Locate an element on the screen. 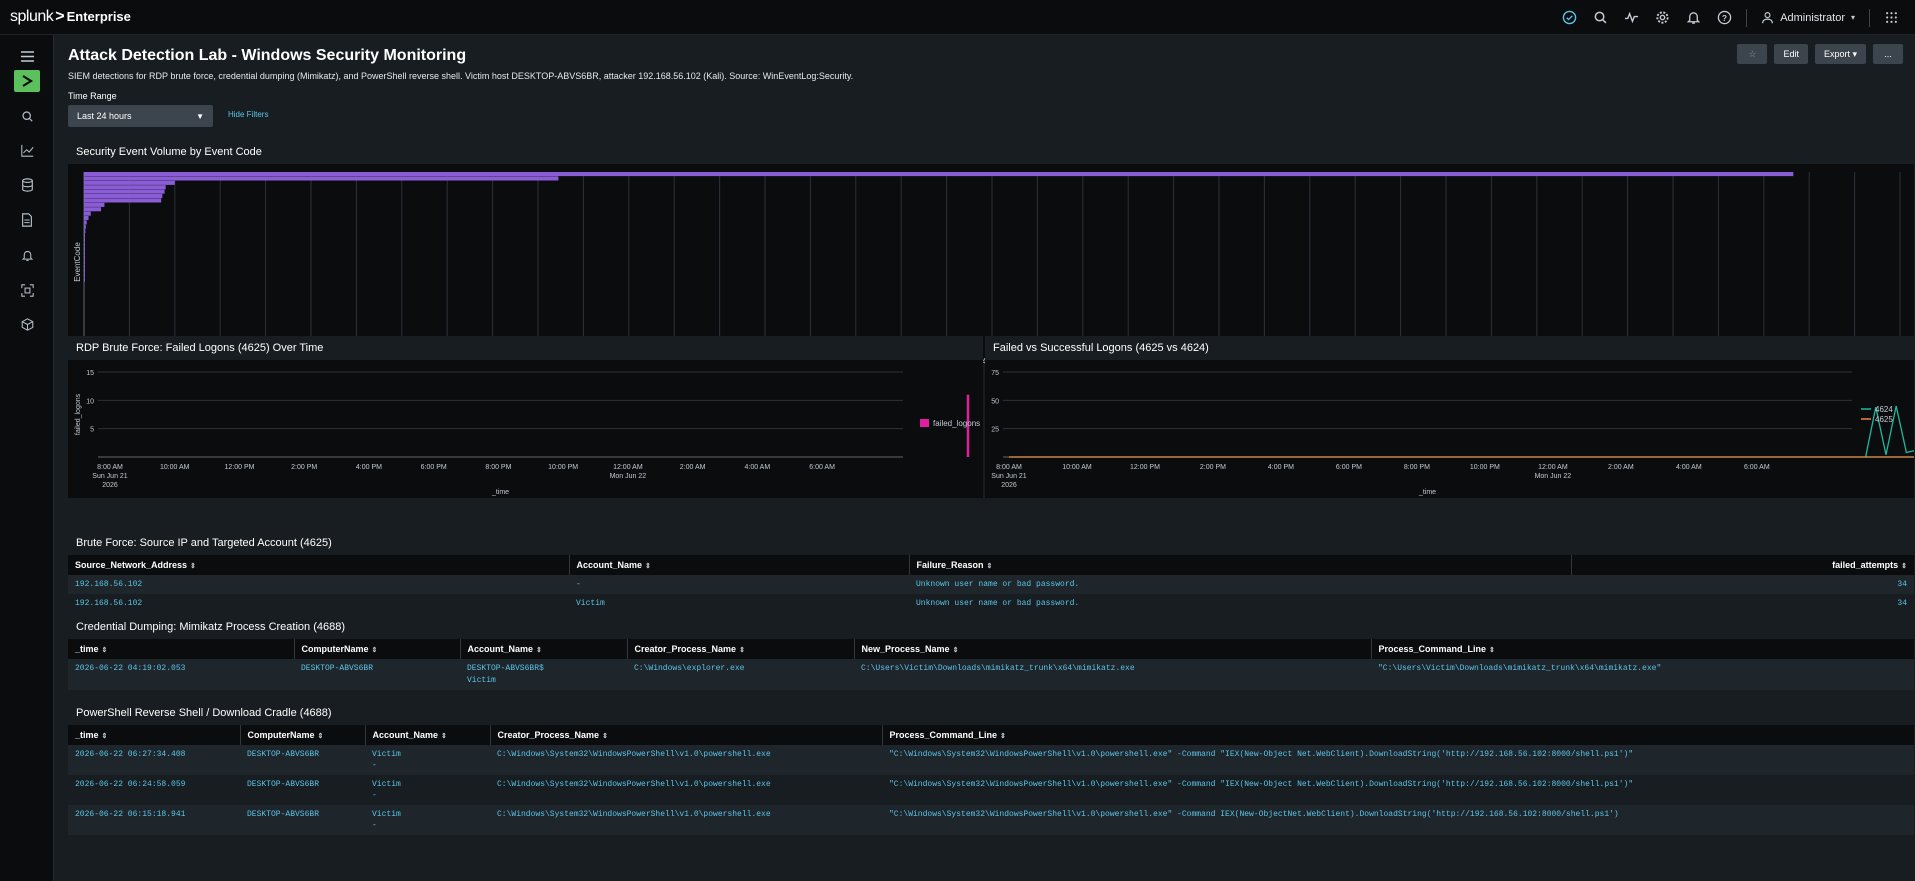 The image size is (1915, 881). table-cell: DESKTOP-ABVS6BR$ Victim is located at coordinates (505, 674).